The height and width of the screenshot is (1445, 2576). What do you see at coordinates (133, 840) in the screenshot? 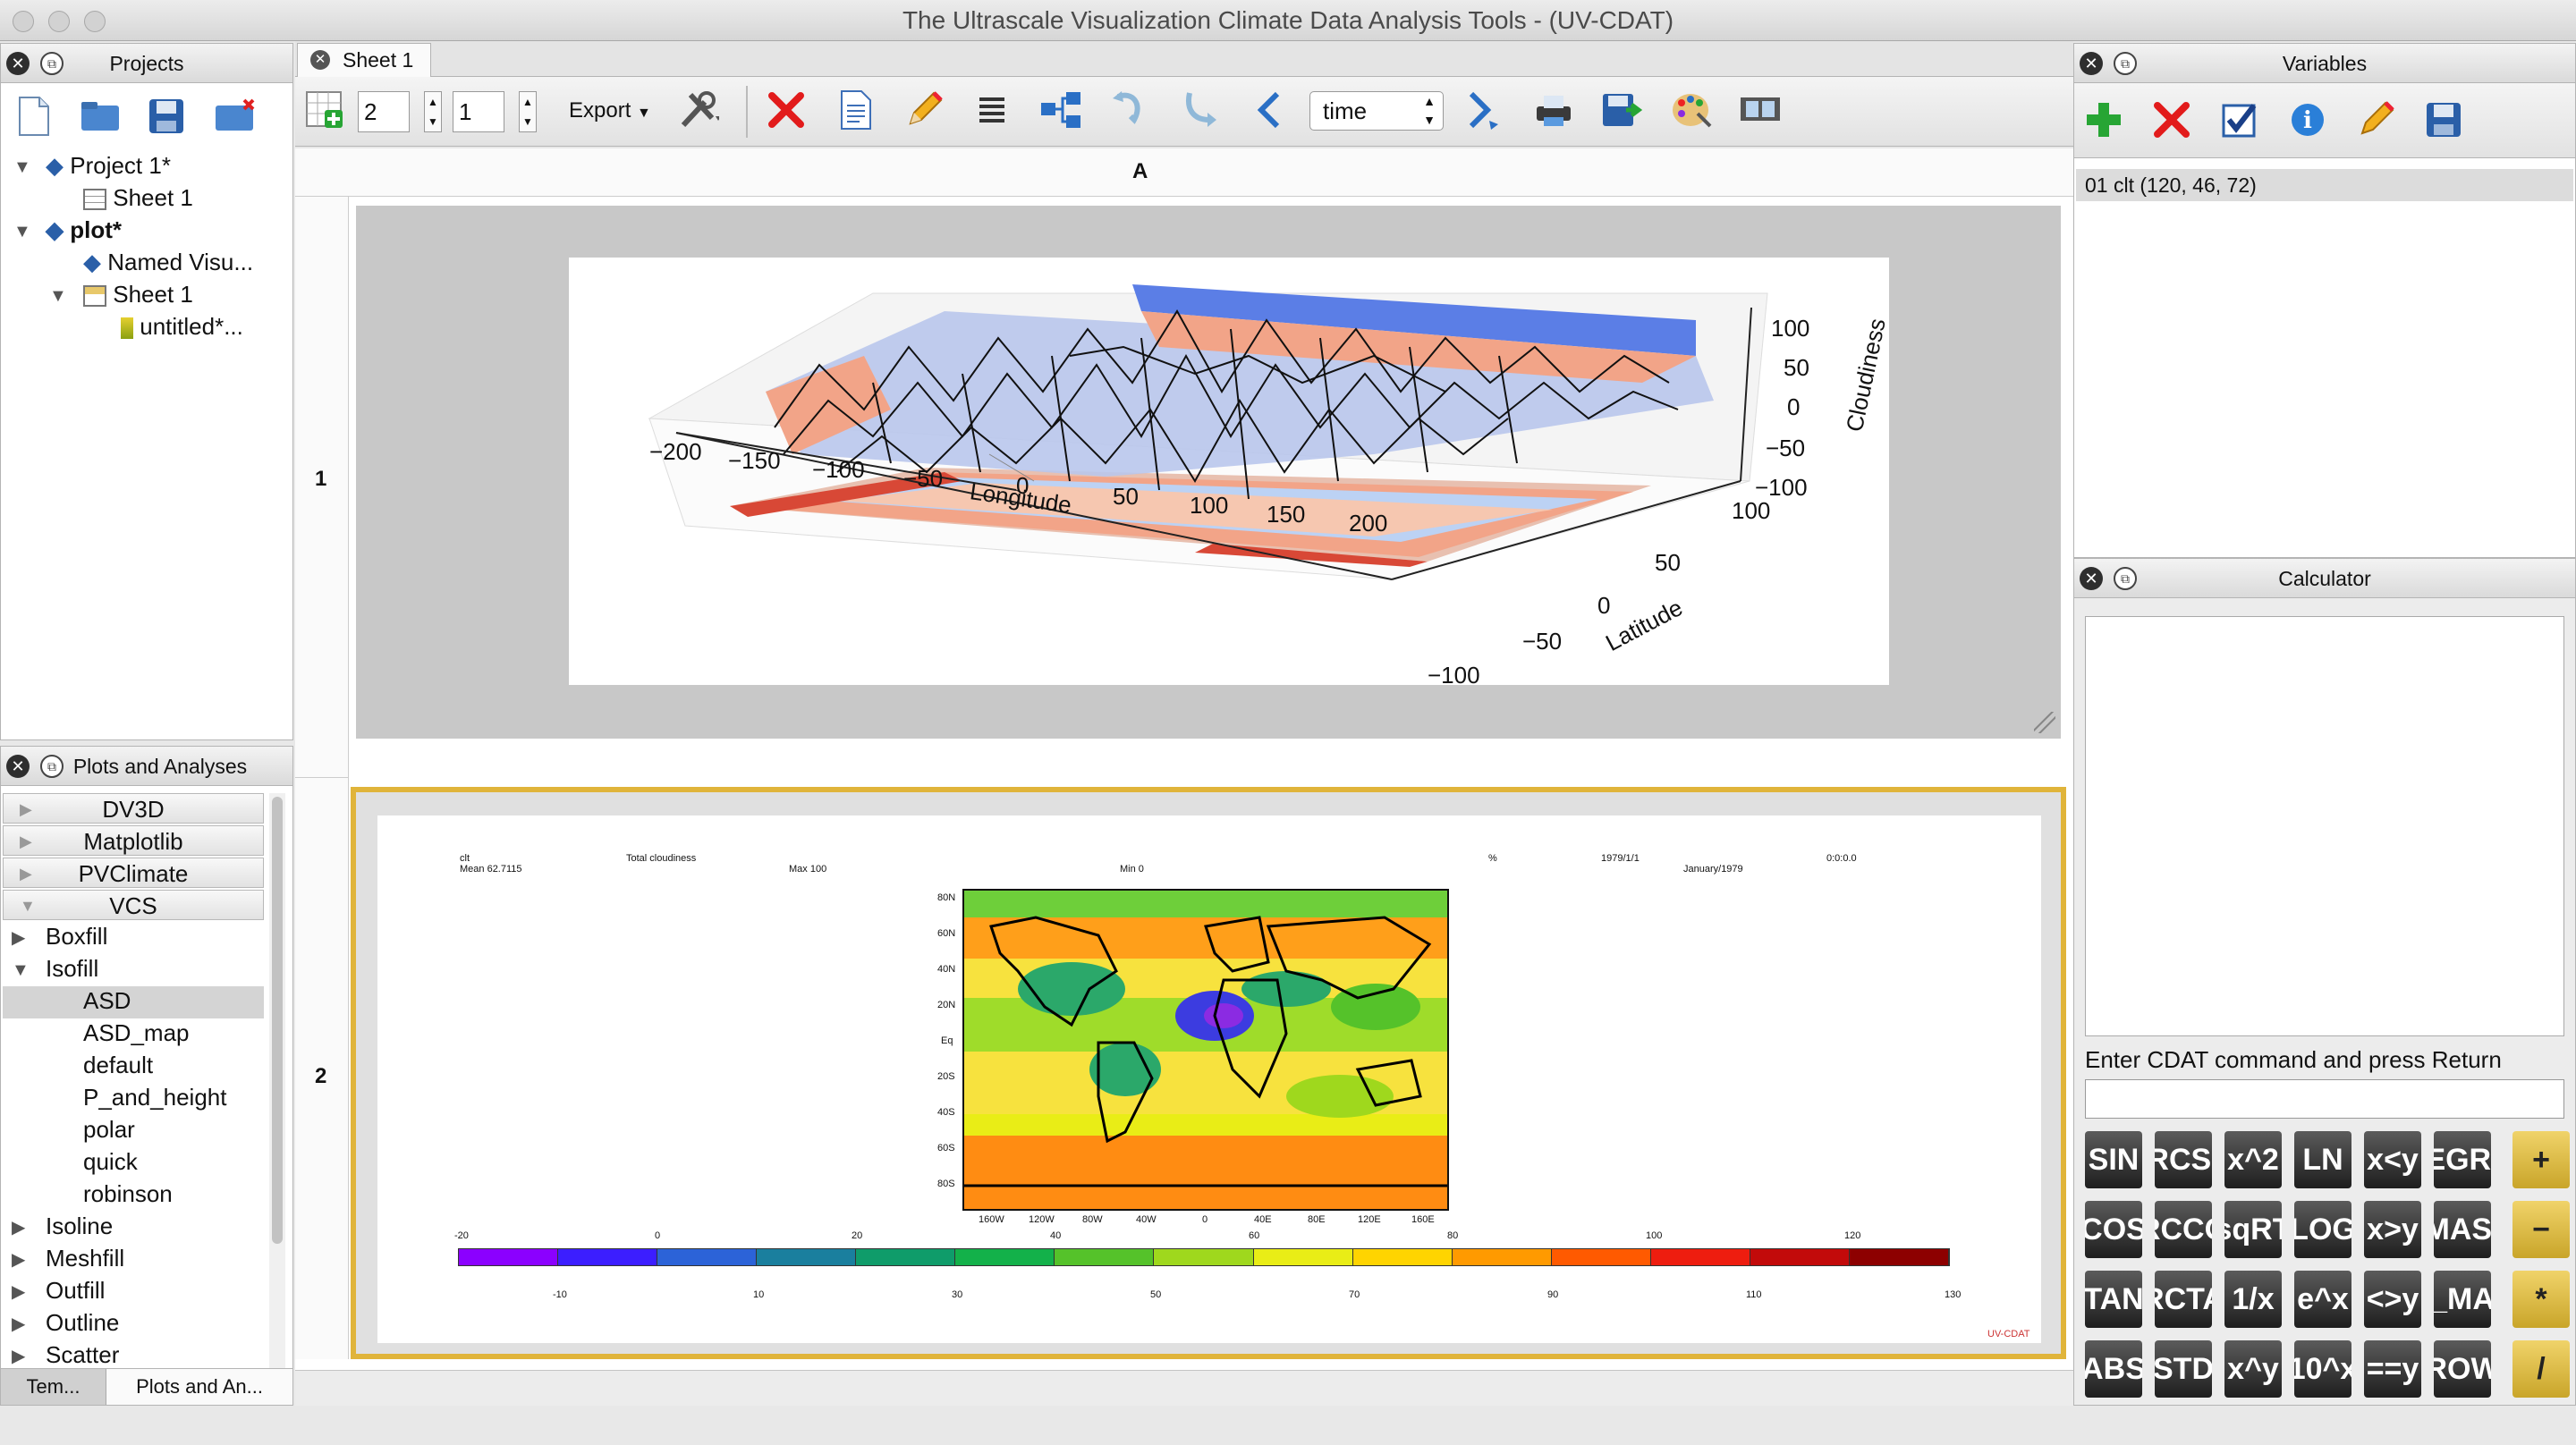
I see `category-matplotlib: ▶ Matplotlib` at bounding box center [133, 840].